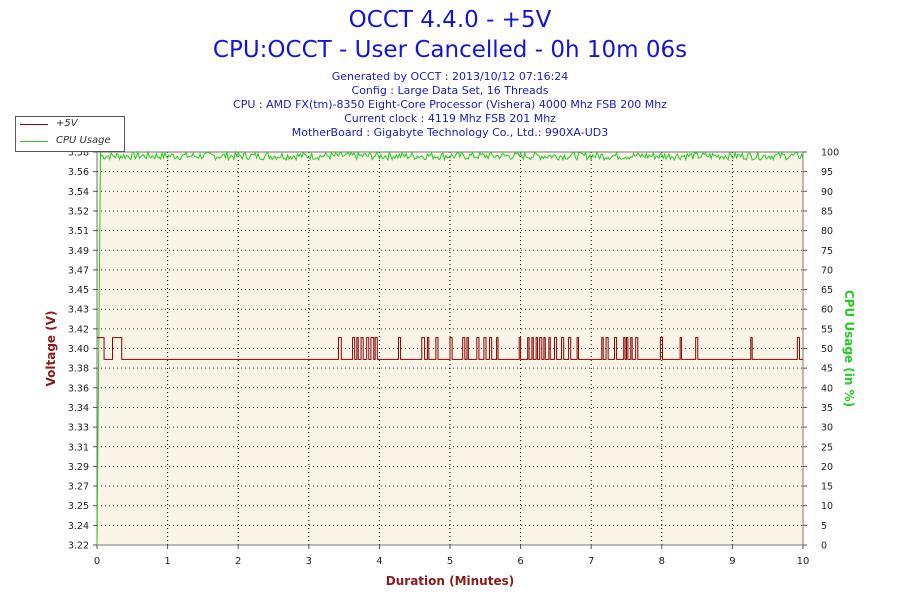 The image size is (900, 600). I want to click on y2-tick-label: 35, so click(827, 408).